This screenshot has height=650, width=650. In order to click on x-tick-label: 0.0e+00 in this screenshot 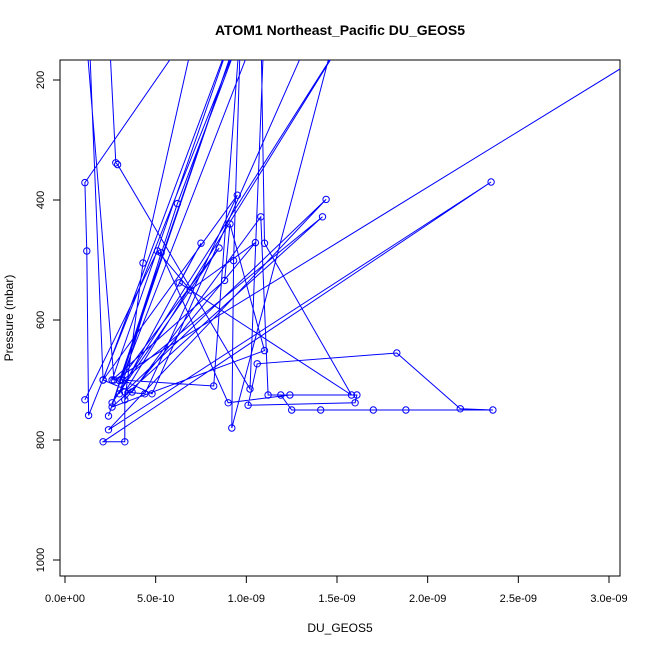, I will do `click(65, 599)`.